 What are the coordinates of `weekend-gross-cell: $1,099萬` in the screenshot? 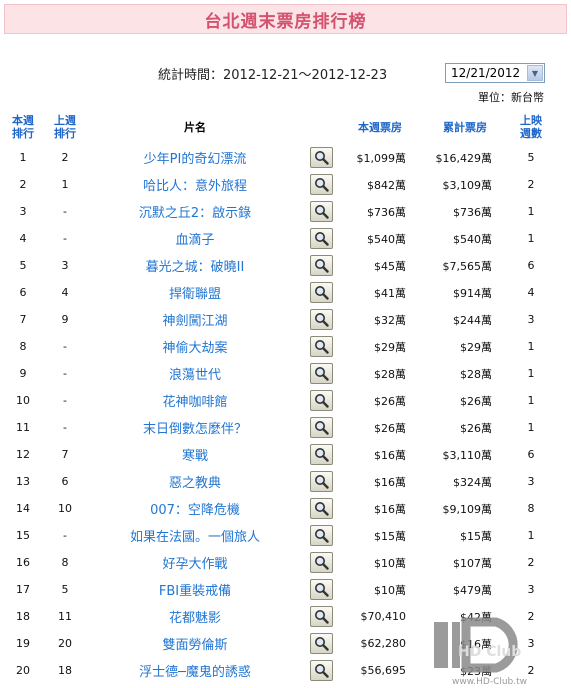 It's located at (381, 158).